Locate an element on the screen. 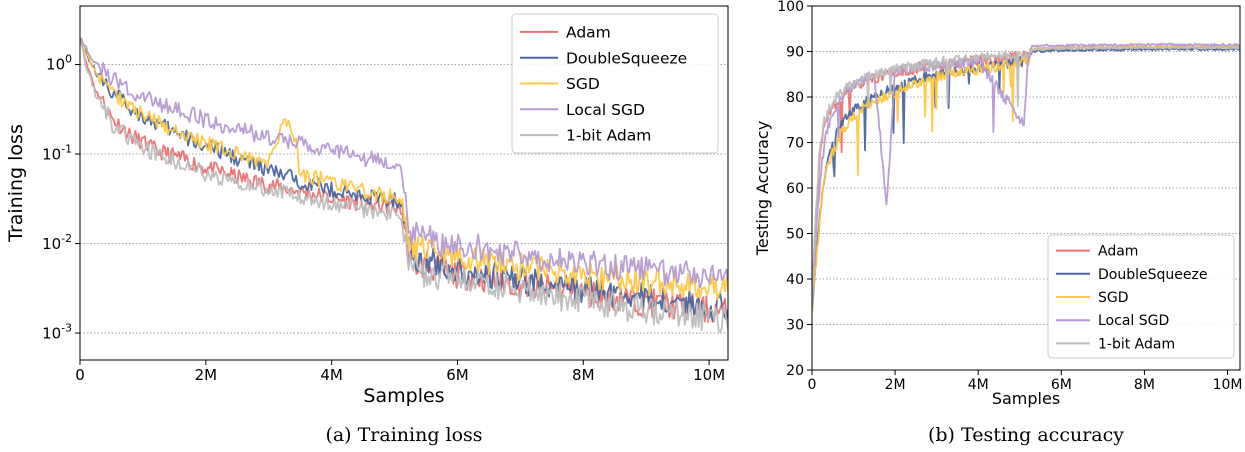 This screenshot has width=1245, height=452. y-tick-label: 20 is located at coordinates (795, 371).